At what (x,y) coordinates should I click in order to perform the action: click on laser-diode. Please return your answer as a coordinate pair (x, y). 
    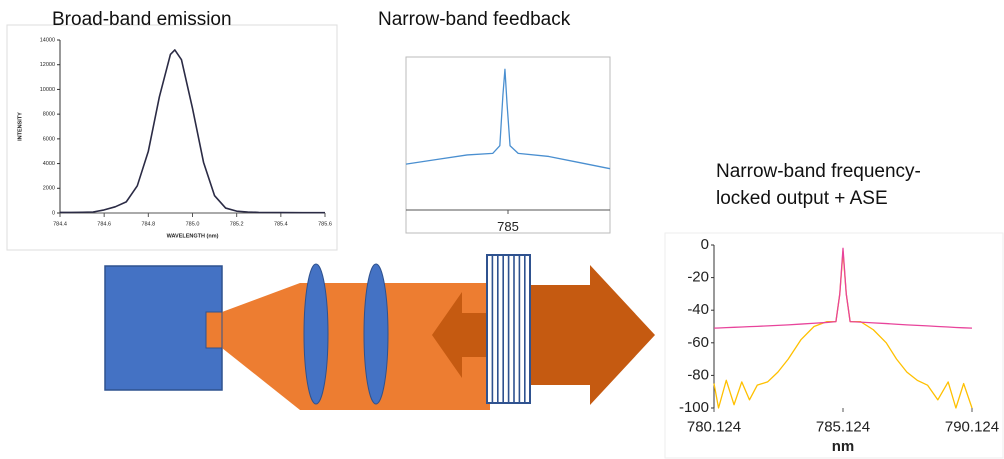
    Looking at the image, I should click on (163, 328).